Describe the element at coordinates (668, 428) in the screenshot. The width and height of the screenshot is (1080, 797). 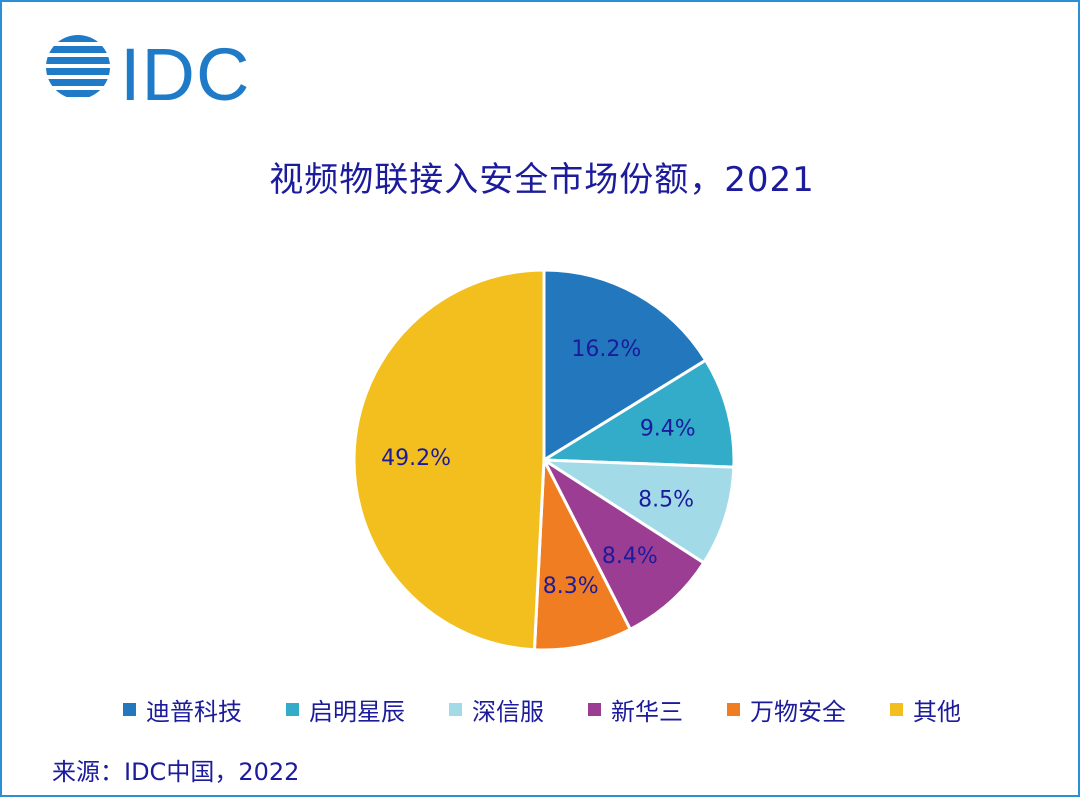
I see `slice-label-1: 9.4%` at that location.